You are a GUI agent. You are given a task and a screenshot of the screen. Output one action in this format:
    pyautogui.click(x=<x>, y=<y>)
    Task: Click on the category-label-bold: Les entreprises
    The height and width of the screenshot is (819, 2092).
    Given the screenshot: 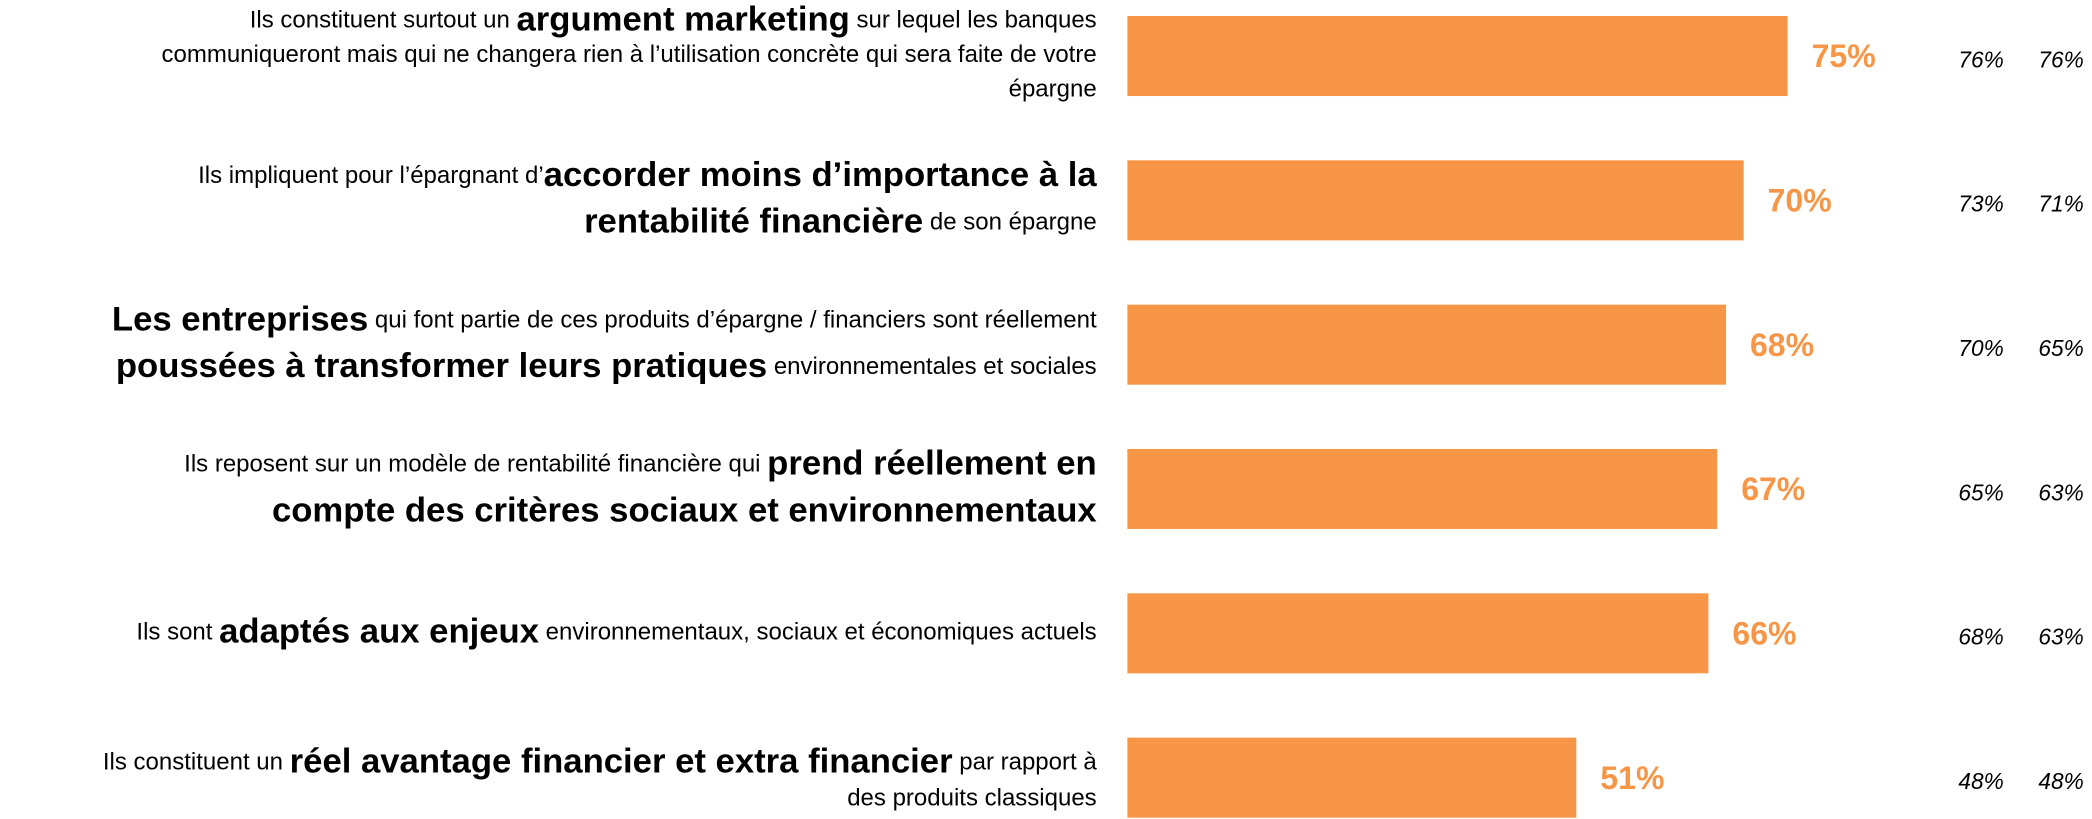 What is the action you would take?
    pyautogui.click(x=240, y=319)
    